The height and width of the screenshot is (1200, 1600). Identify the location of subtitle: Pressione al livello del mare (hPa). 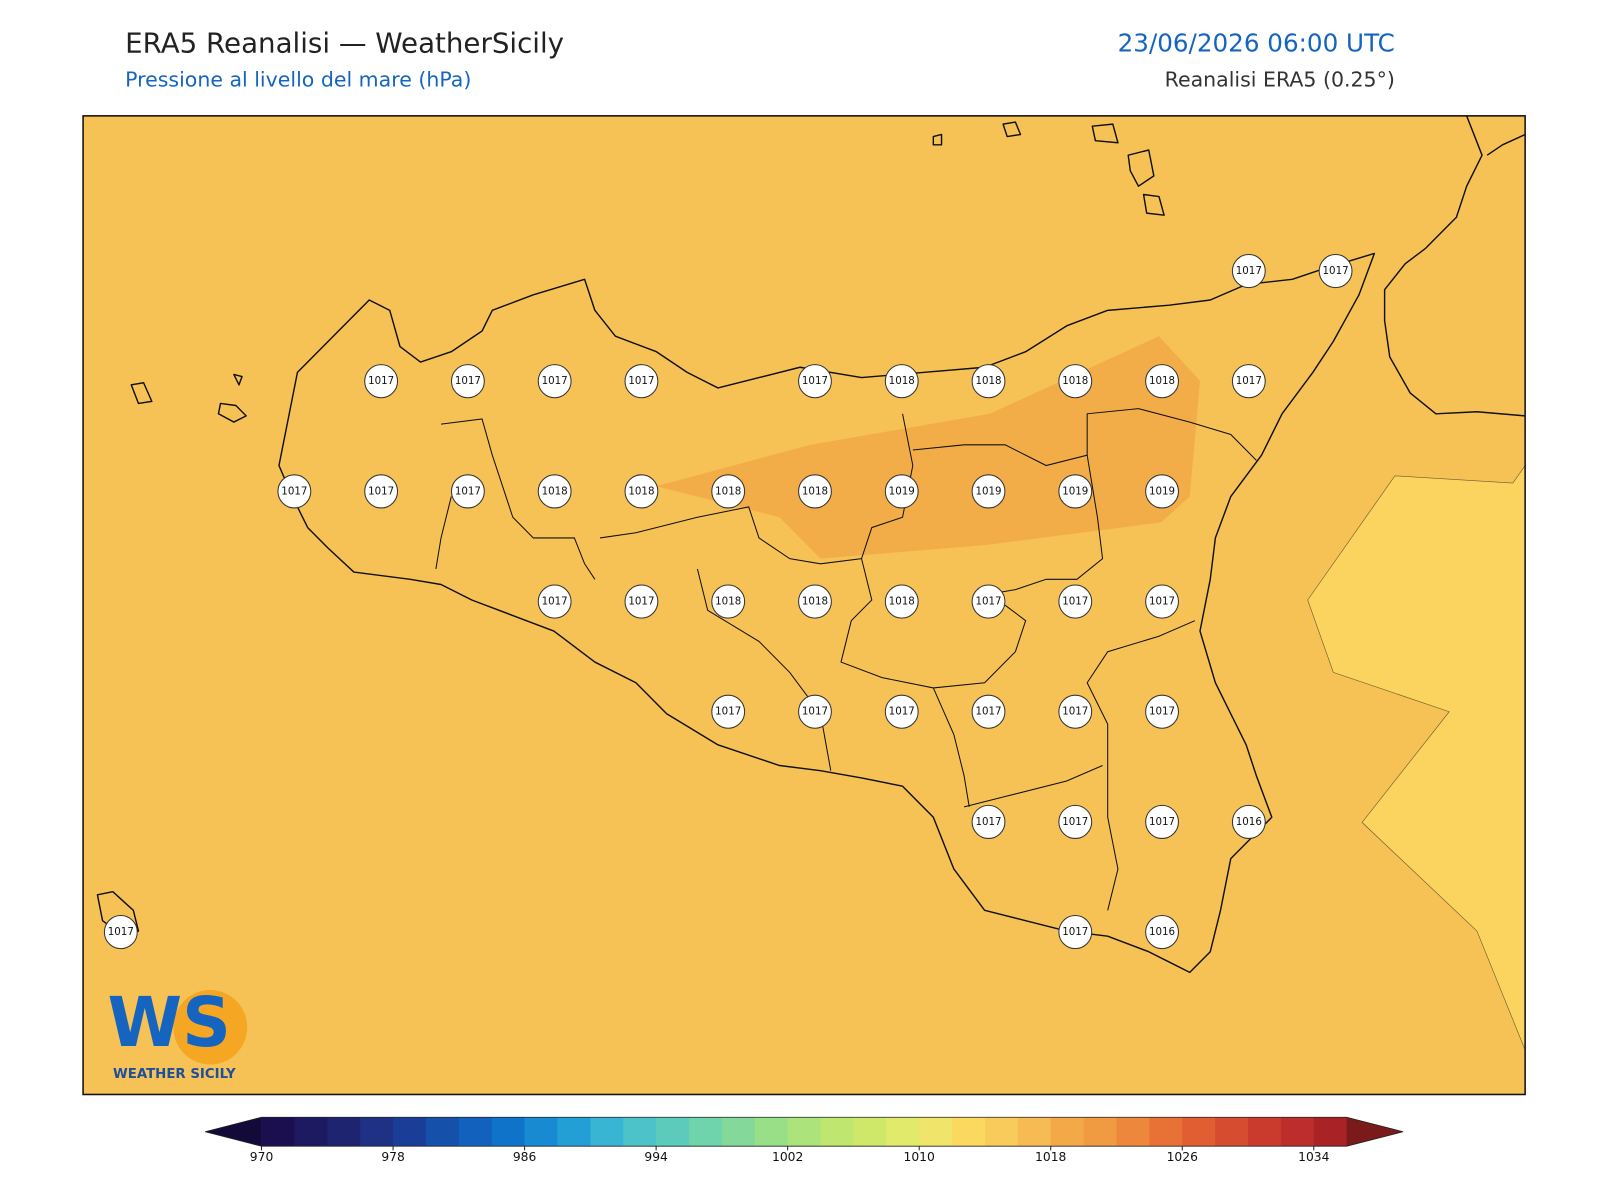
(298, 80).